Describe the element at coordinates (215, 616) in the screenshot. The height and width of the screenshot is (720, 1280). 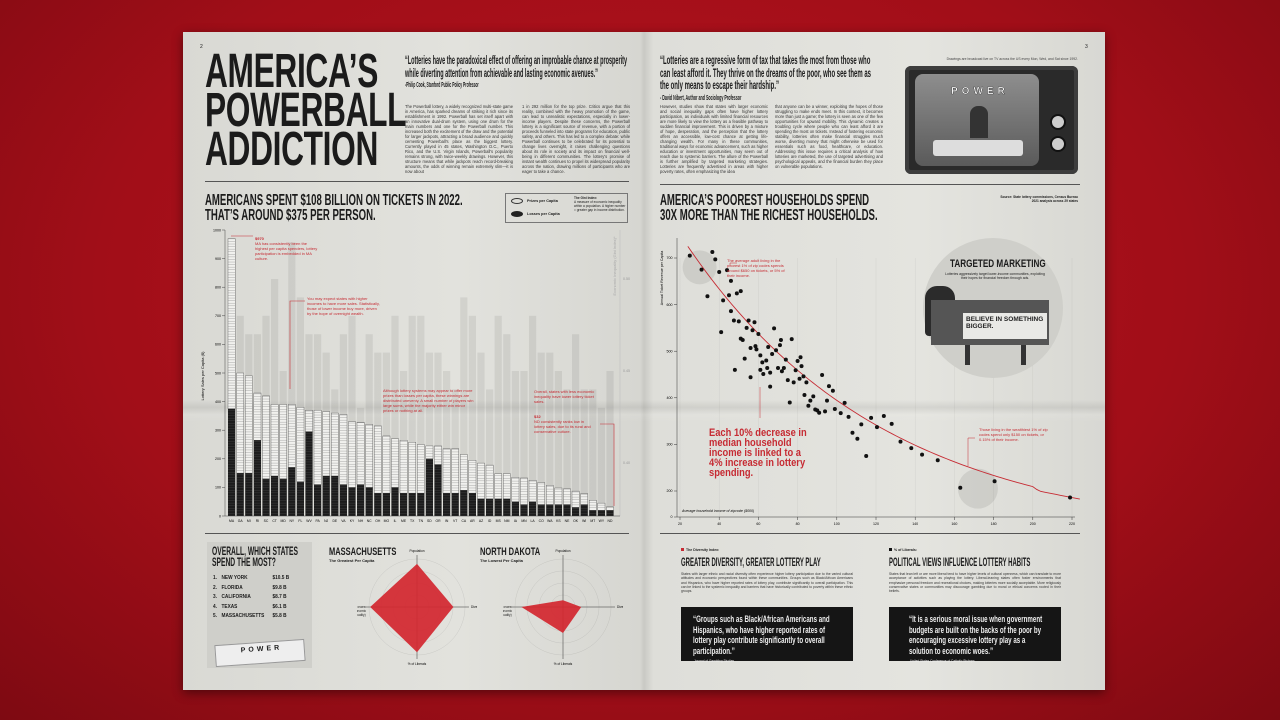
I see `top-state-rank: 5.` at that location.